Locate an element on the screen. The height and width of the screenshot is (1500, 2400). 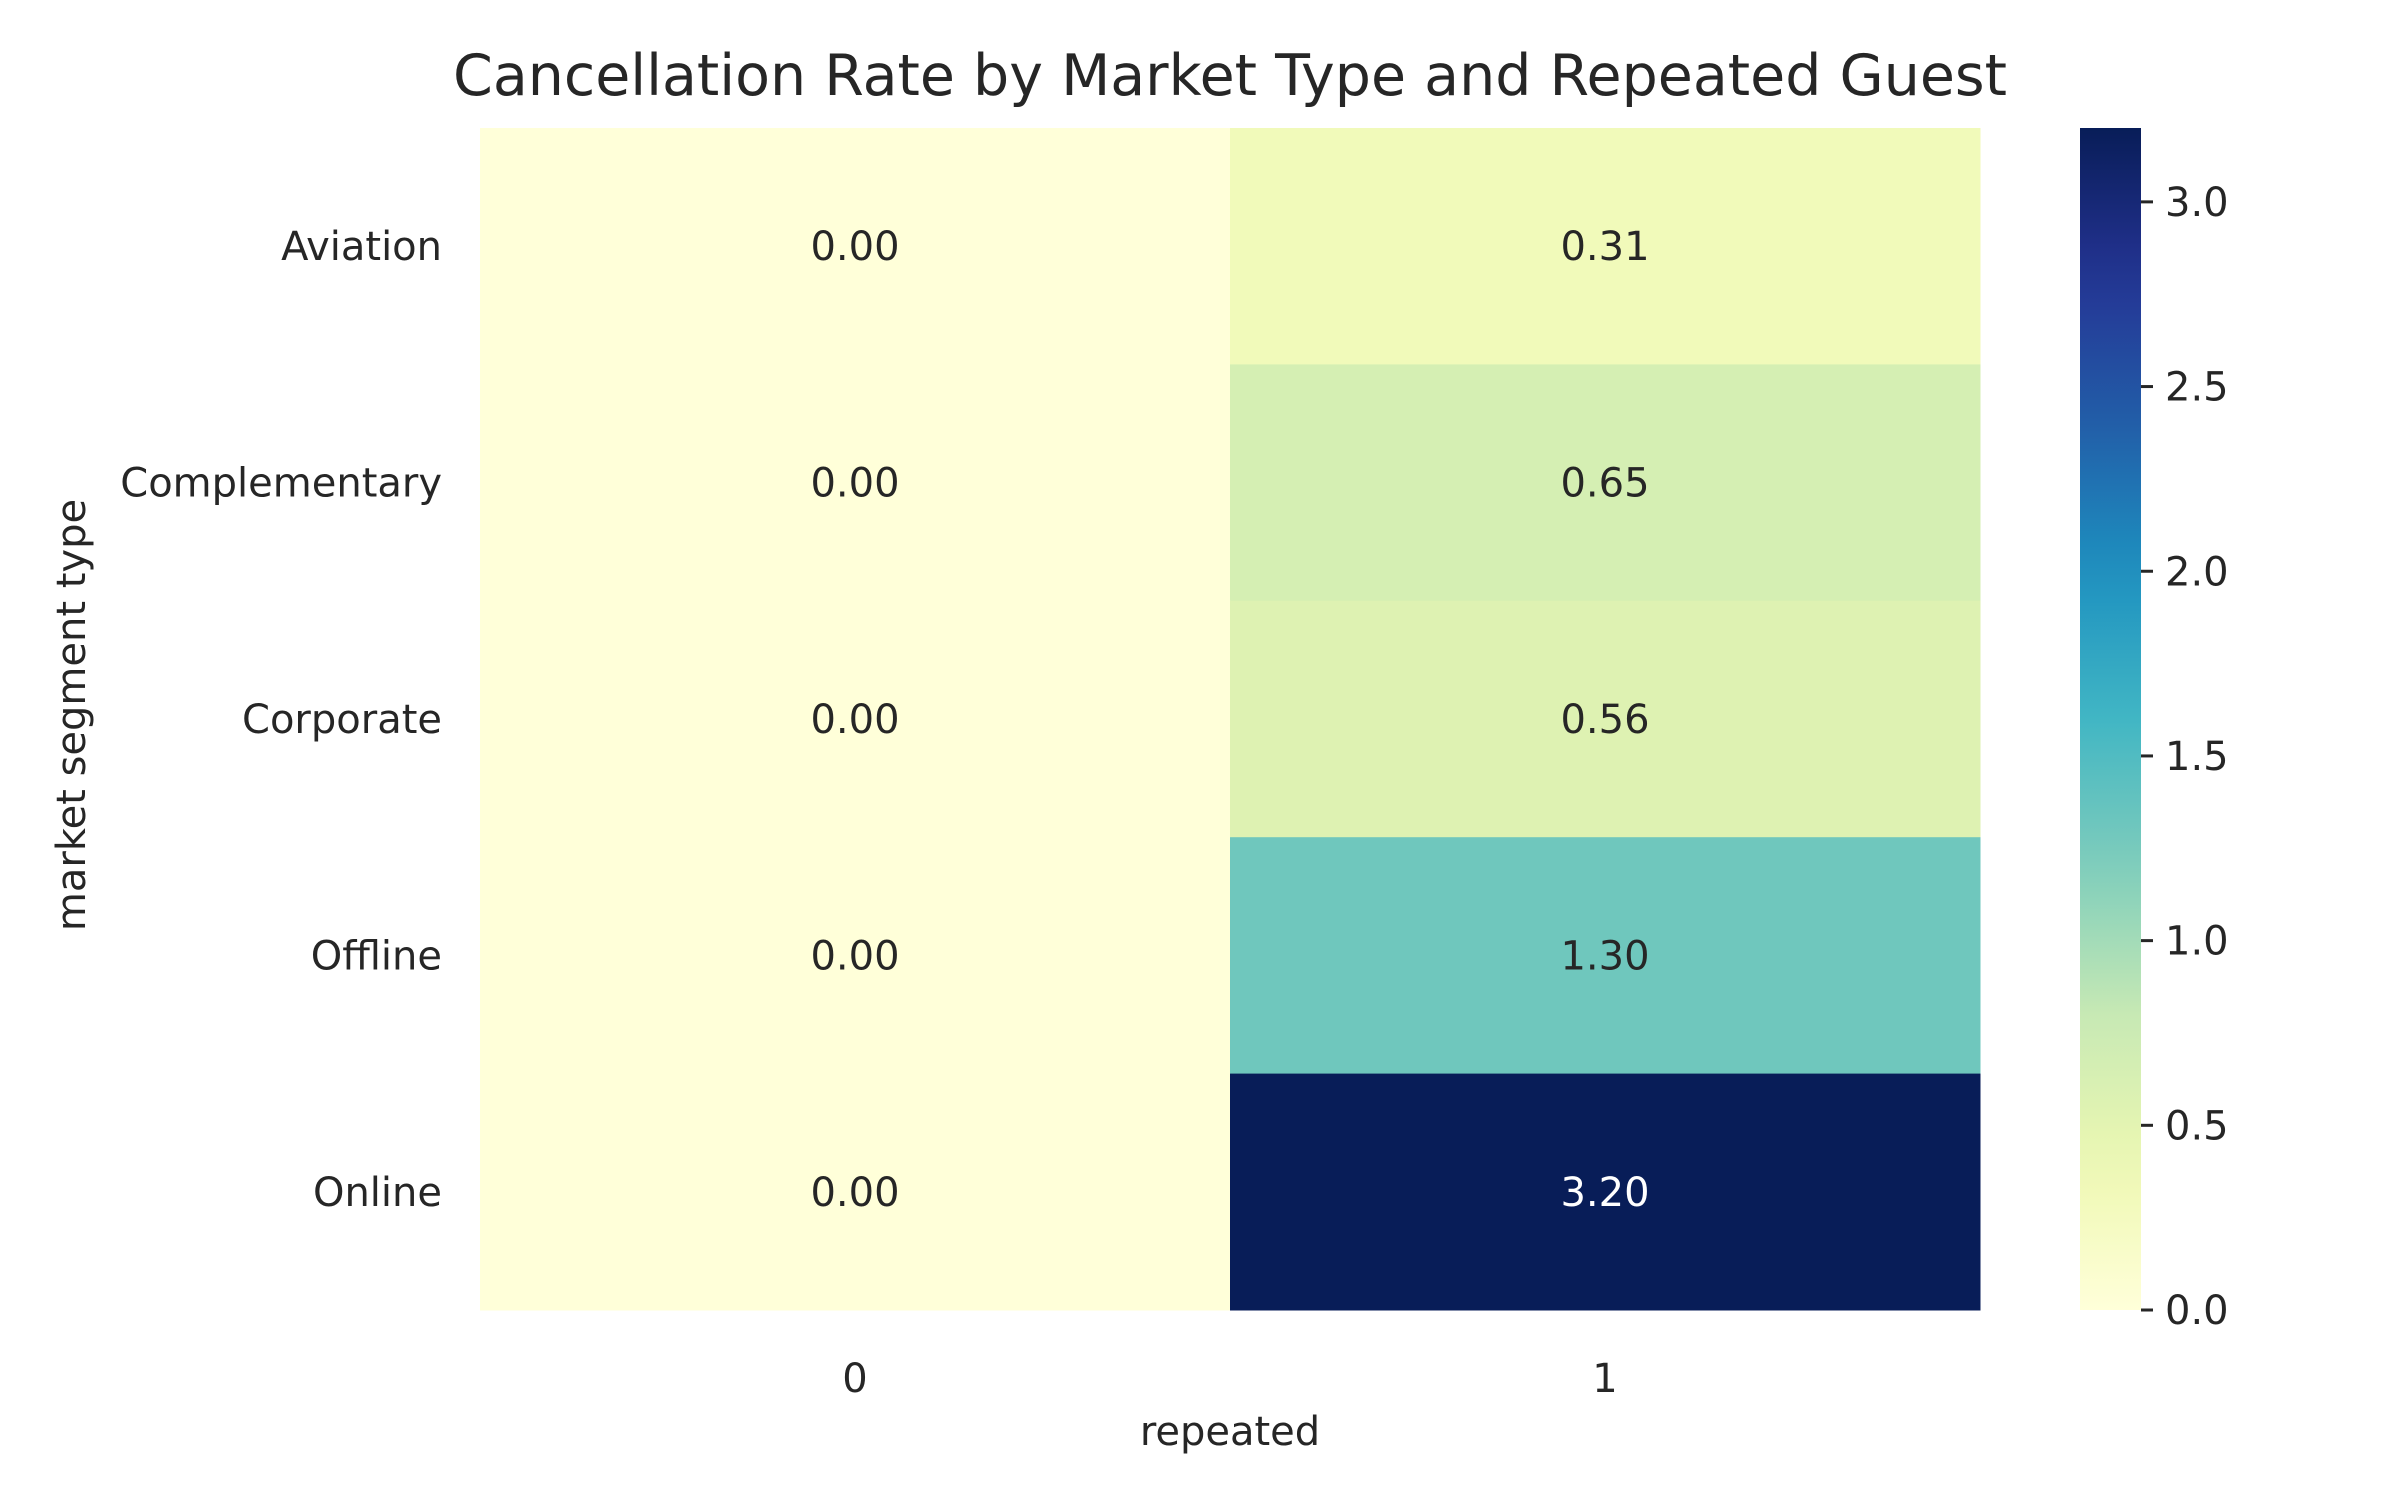
y-tick-label: Online is located at coordinates (377, 1193).